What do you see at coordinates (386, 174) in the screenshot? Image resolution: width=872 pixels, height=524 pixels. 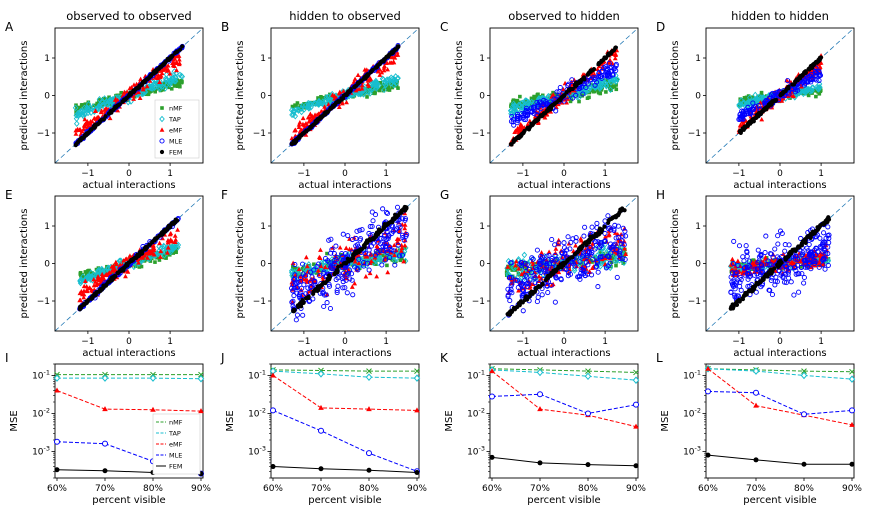 I see `x-tick-label: 1` at bounding box center [386, 174].